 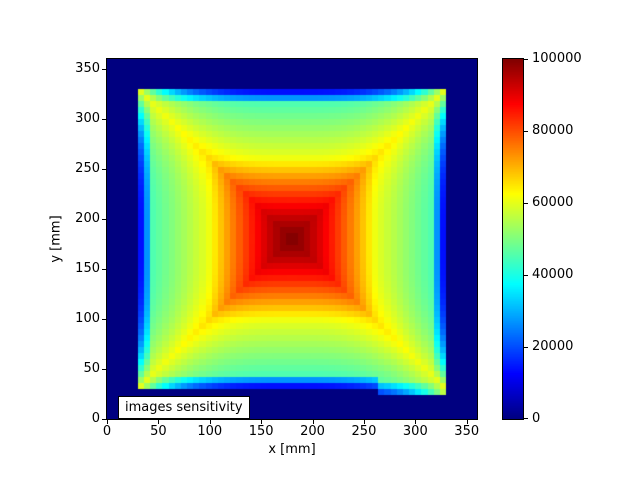 What do you see at coordinates (557, 58) in the screenshot?
I see `colorbar-tick-label: 100000` at bounding box center [557, 58].